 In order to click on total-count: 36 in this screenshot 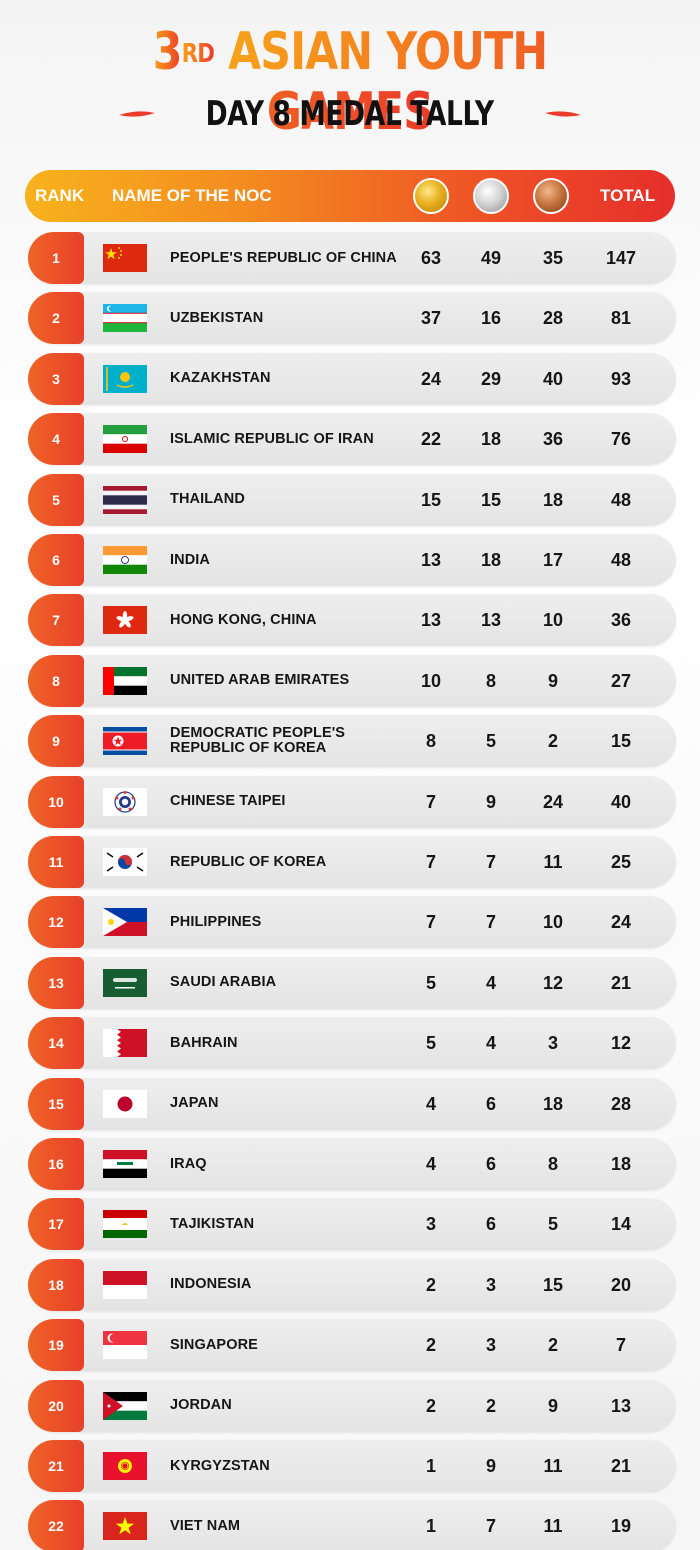, I will do `click(621, 620)`.